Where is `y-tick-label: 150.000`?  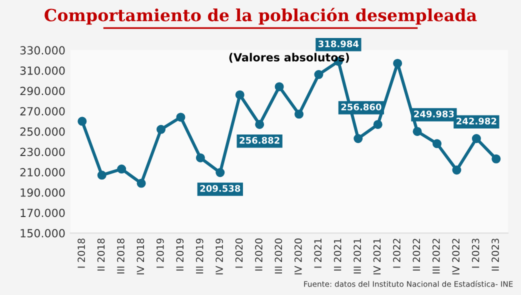 y-tick-label: 150.000 is located at coordinates (42, 233).